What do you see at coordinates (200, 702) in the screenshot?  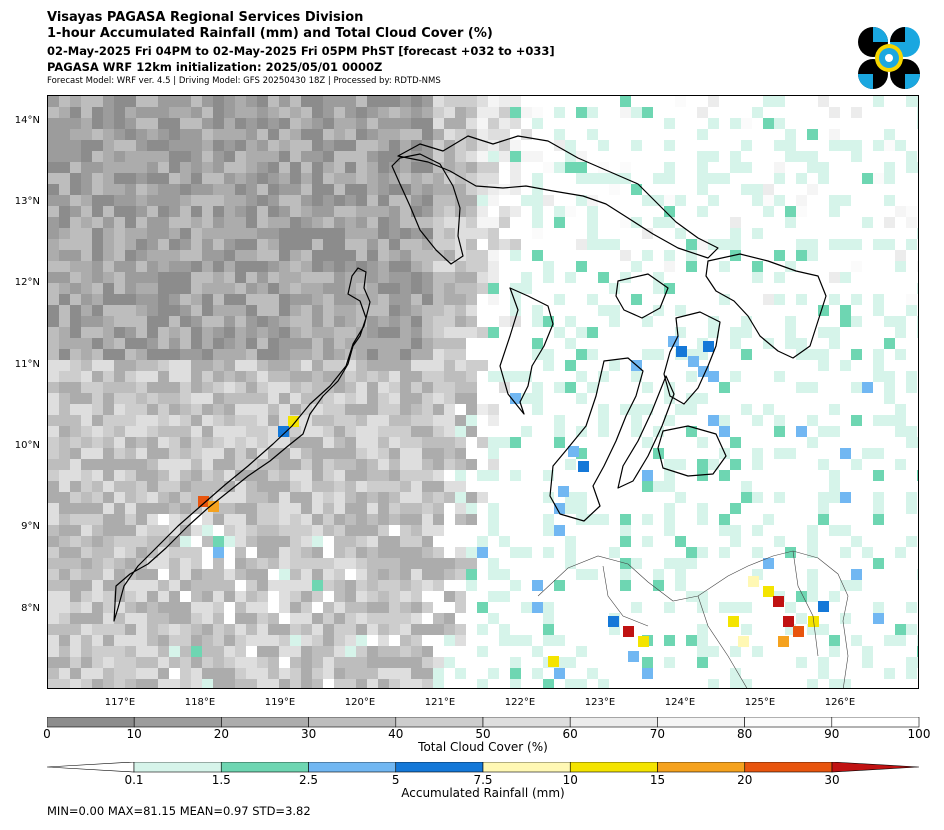 I see `lon-label: 118°E` at bounding box center [200, 702].